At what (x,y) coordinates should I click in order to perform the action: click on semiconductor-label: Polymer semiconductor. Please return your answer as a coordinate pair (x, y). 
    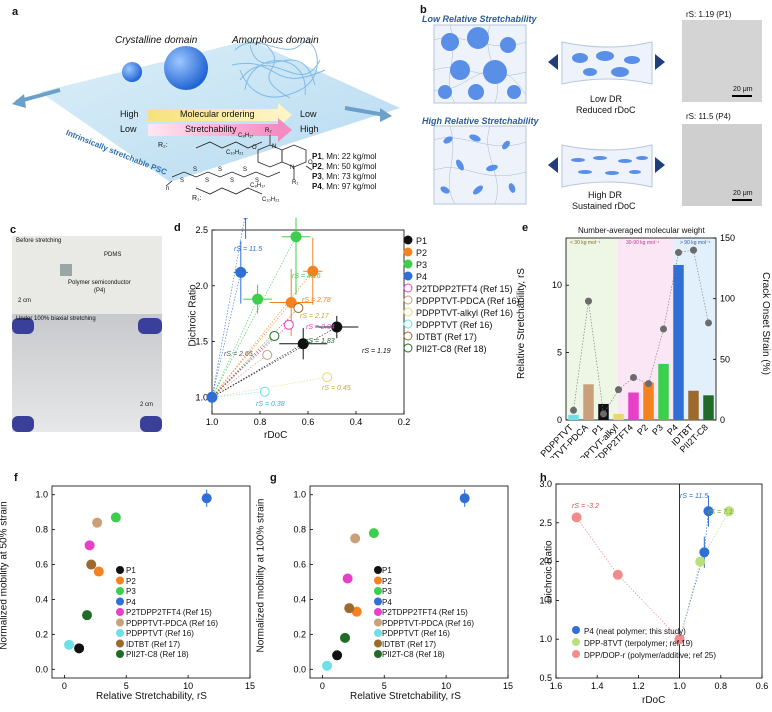
    Looking at the image, I should click on (99, 283).